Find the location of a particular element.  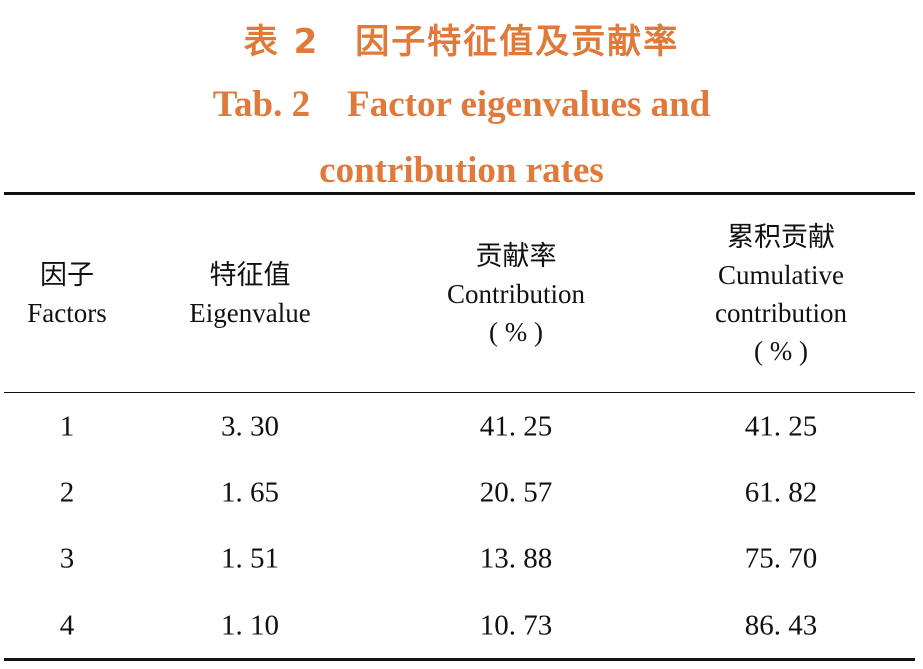

cell: 1 is located at coordinates (67, 426).